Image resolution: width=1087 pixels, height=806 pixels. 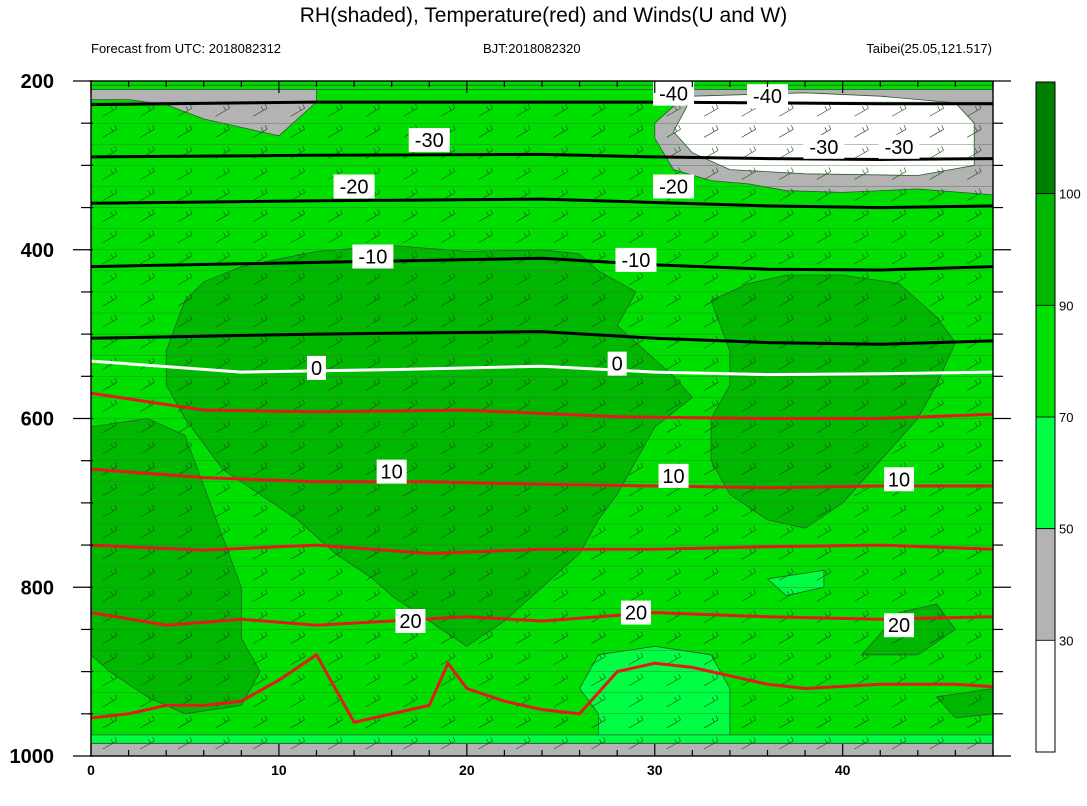 What do you see at coordinates (899, 146) in the screenshot?
I see `isotherm-label: -30` at bounding box center [899, 146].